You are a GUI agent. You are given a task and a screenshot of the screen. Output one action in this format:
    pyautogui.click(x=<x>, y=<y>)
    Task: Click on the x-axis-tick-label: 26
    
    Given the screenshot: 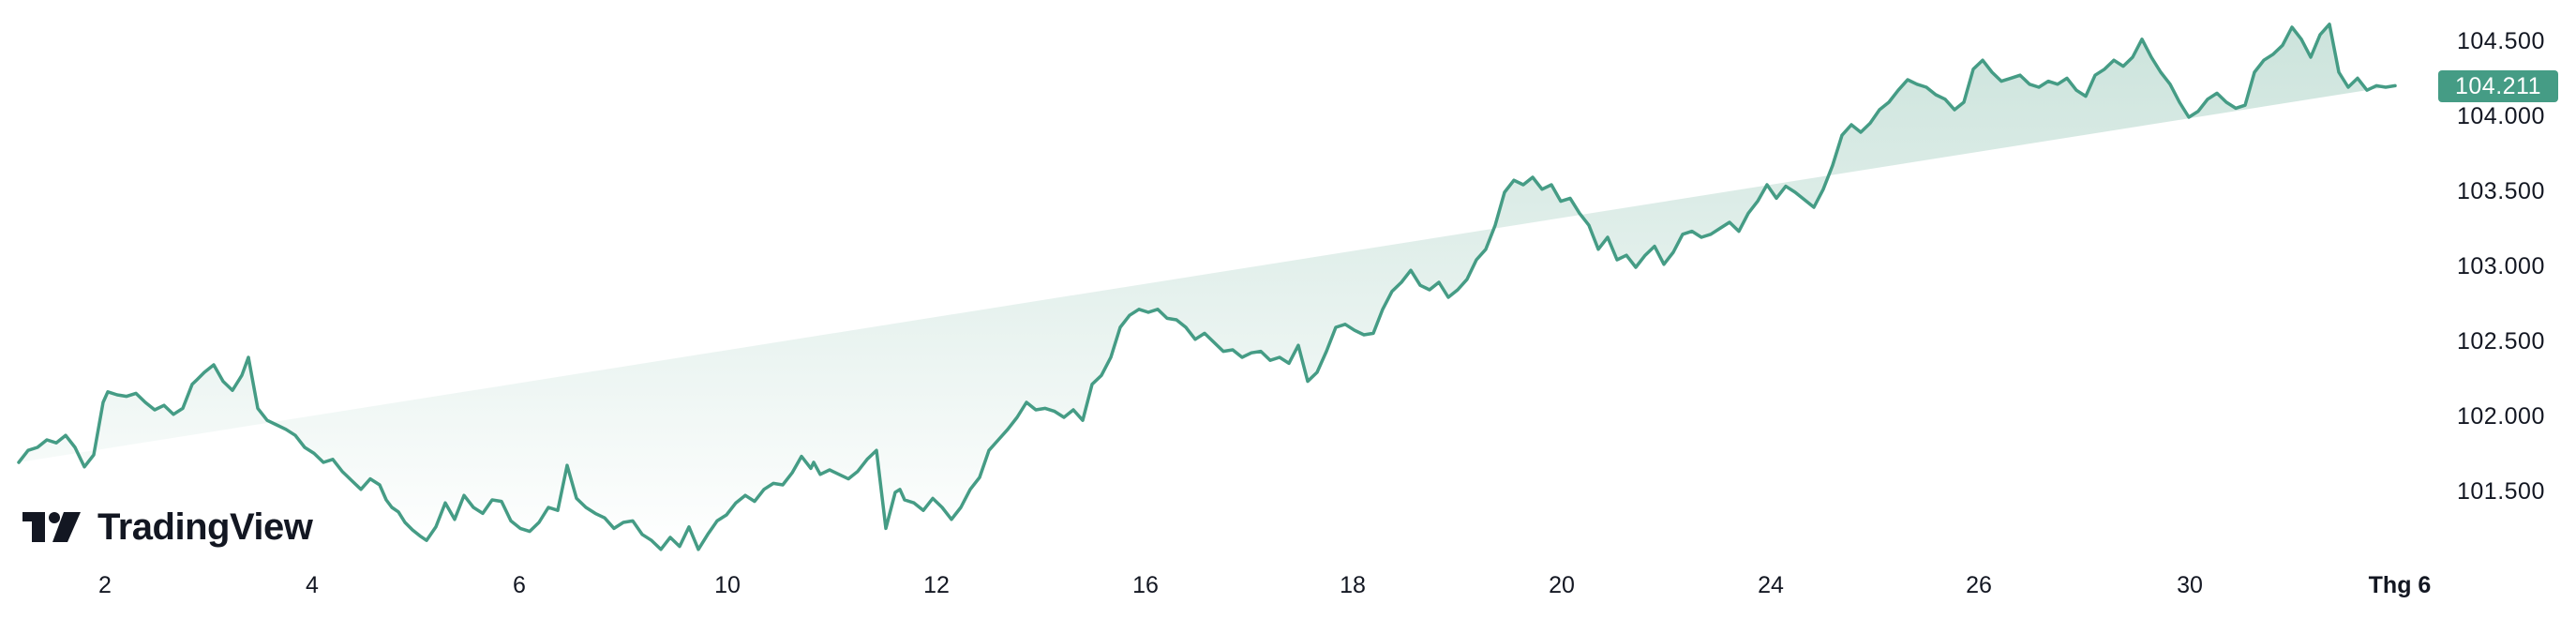 What is the action you would take?
    pyautogui.click(x=1979, y=585)
    